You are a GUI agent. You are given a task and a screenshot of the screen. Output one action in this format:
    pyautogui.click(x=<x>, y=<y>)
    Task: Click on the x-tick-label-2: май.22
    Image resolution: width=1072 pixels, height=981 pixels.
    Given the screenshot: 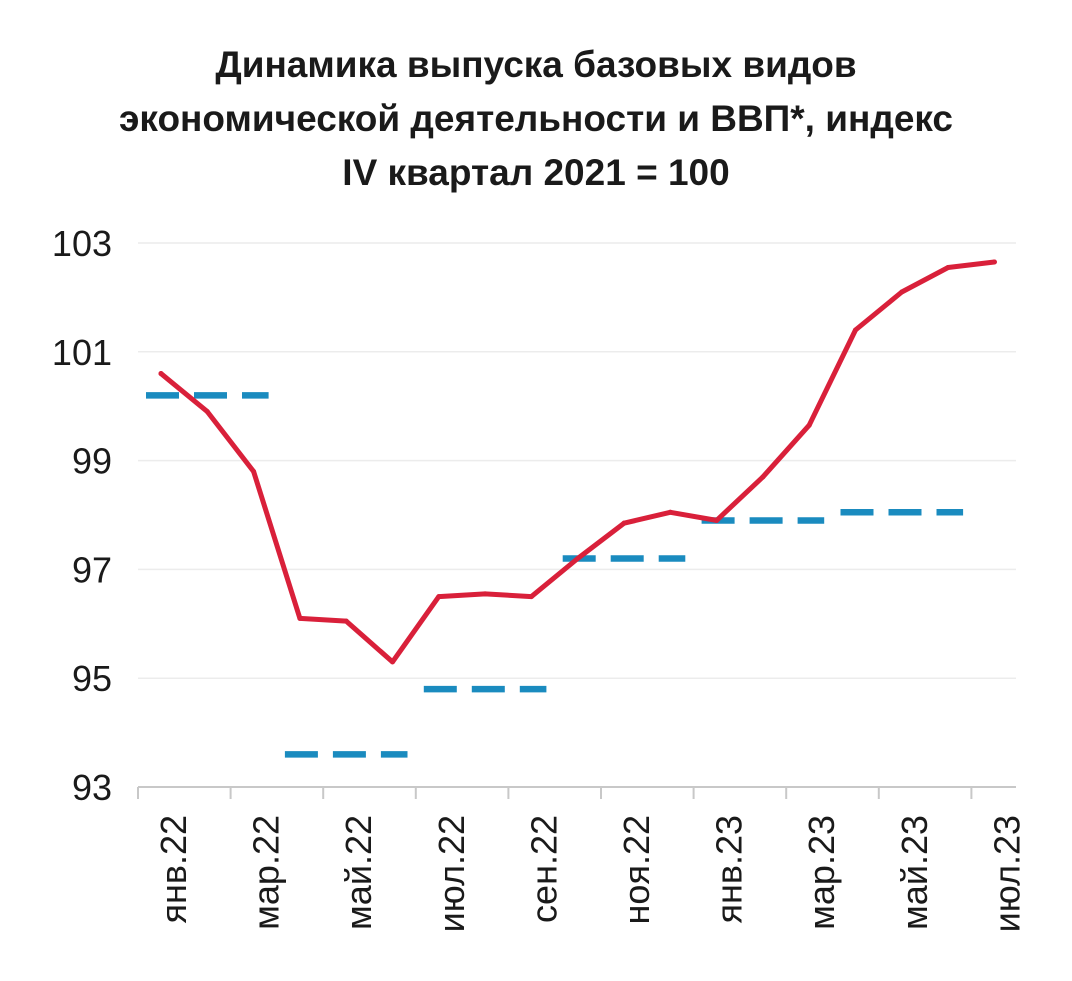 What is the action you would take?
    pyautogui.click(x=358, y=872)
    